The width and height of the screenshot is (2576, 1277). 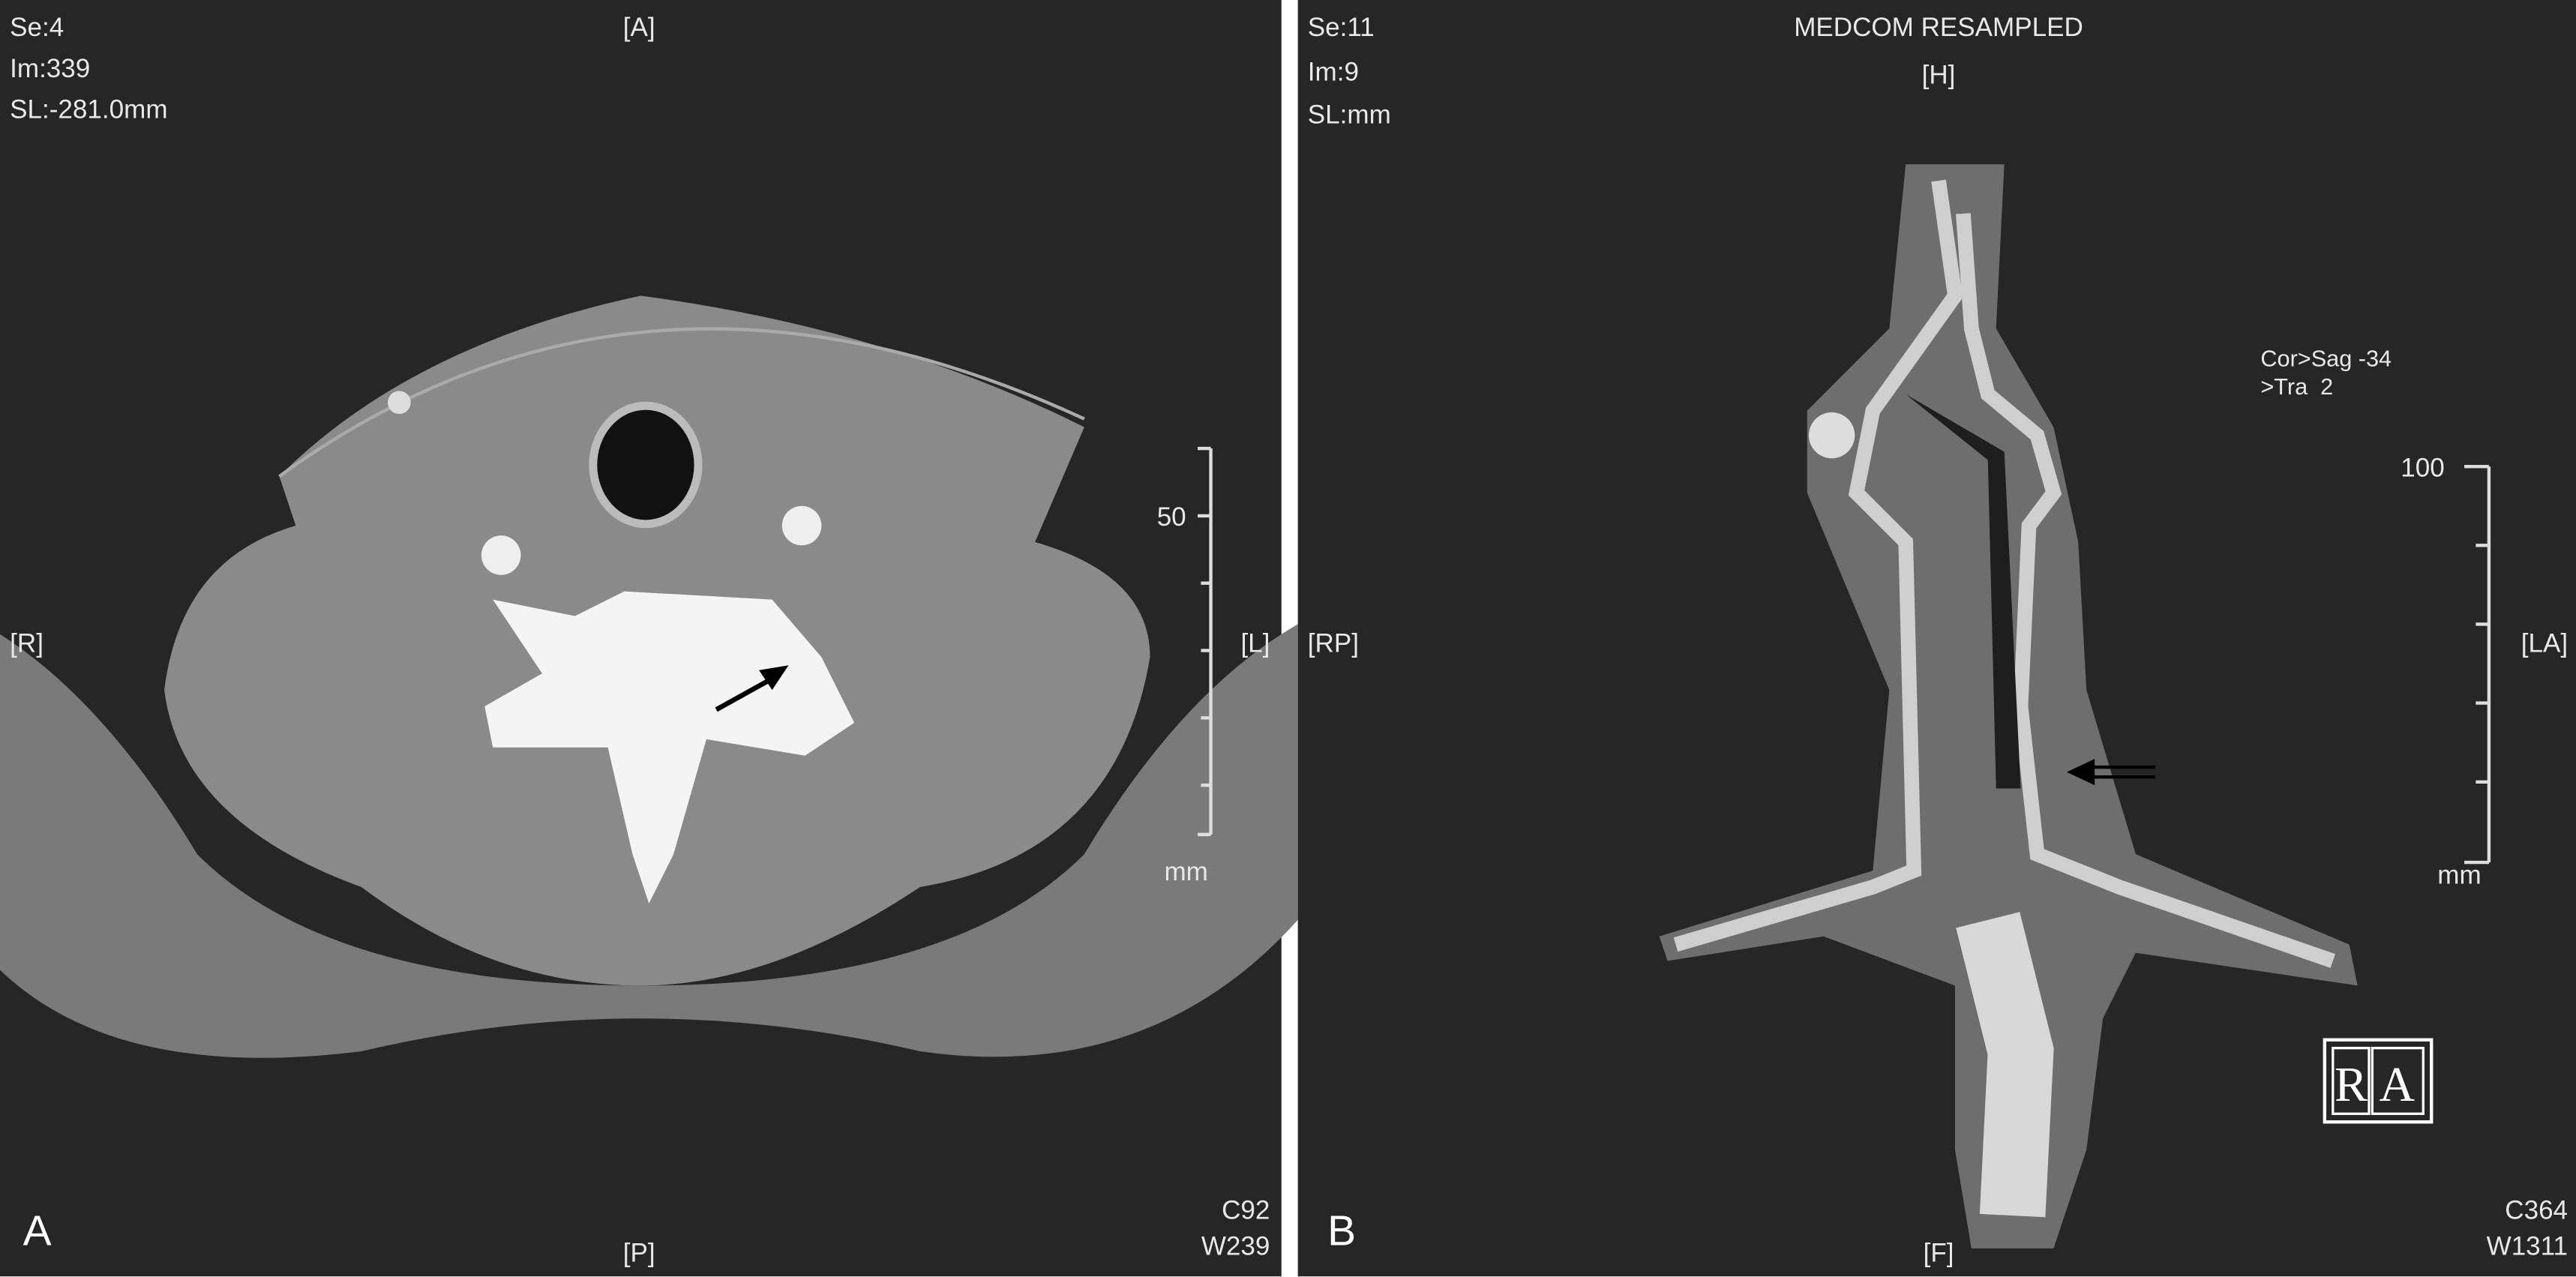 I want to click on marker-letter: A, so click(x=2396, y=1084).